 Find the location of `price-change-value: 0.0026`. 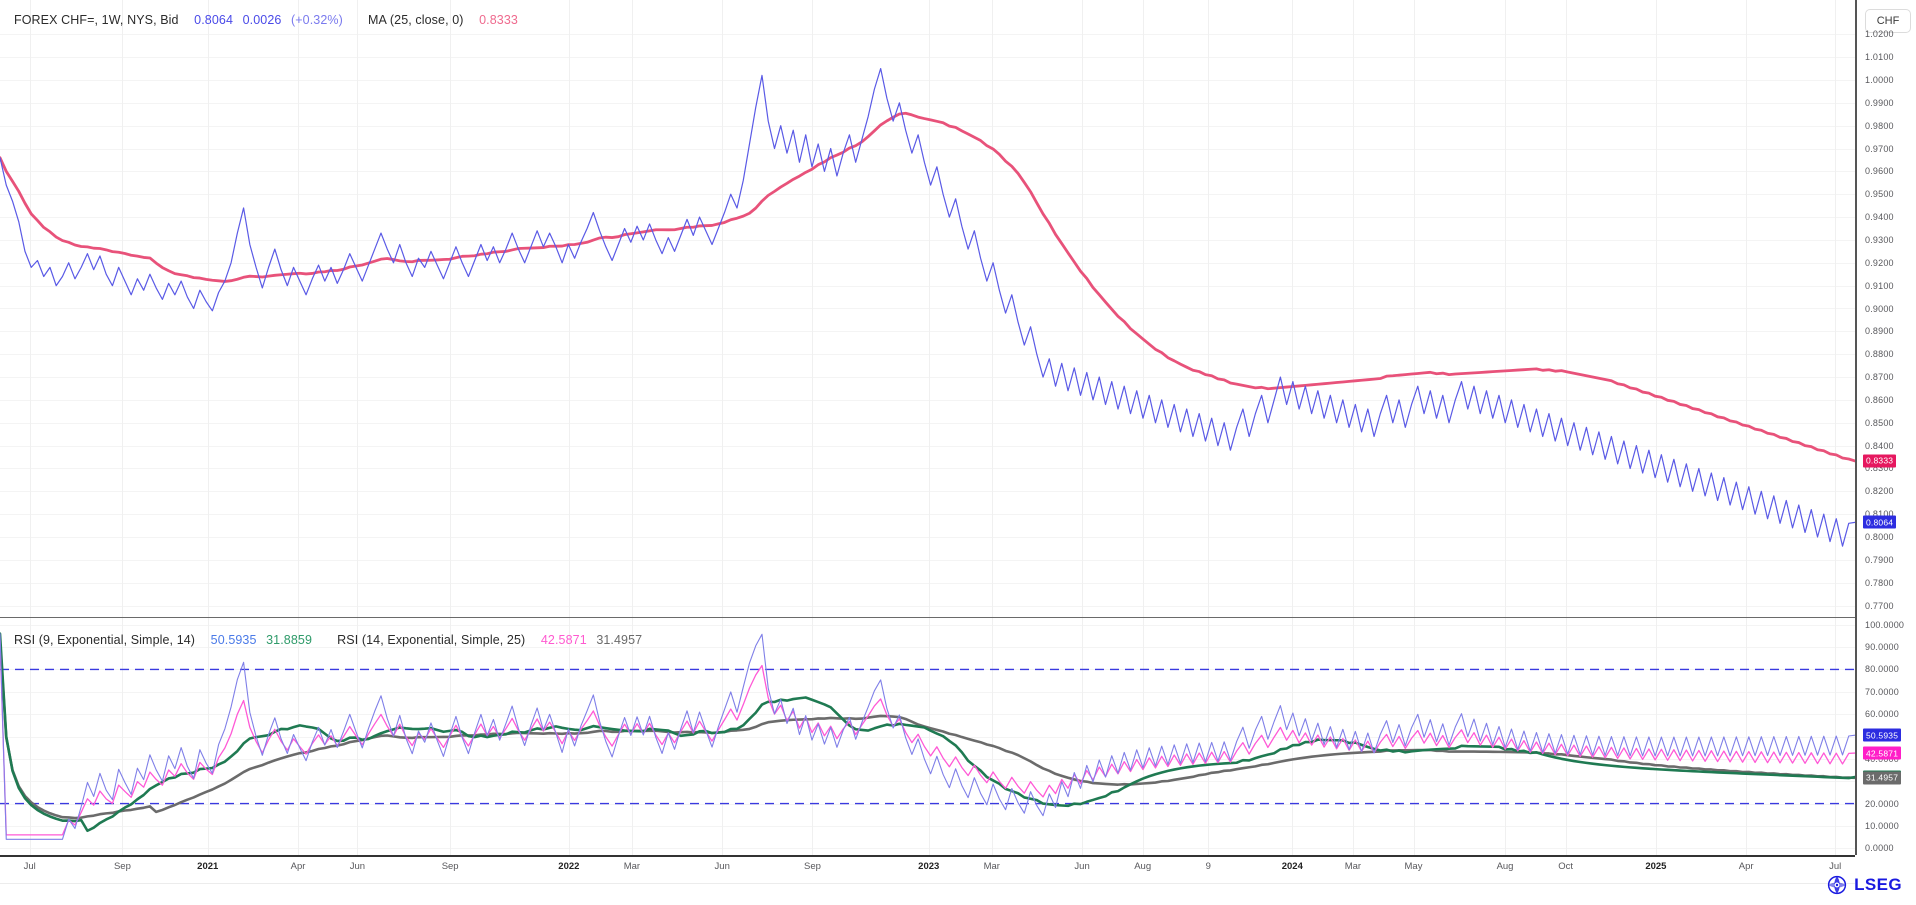

price-change-value: 0.0026 is located at coordinates (262, 20).